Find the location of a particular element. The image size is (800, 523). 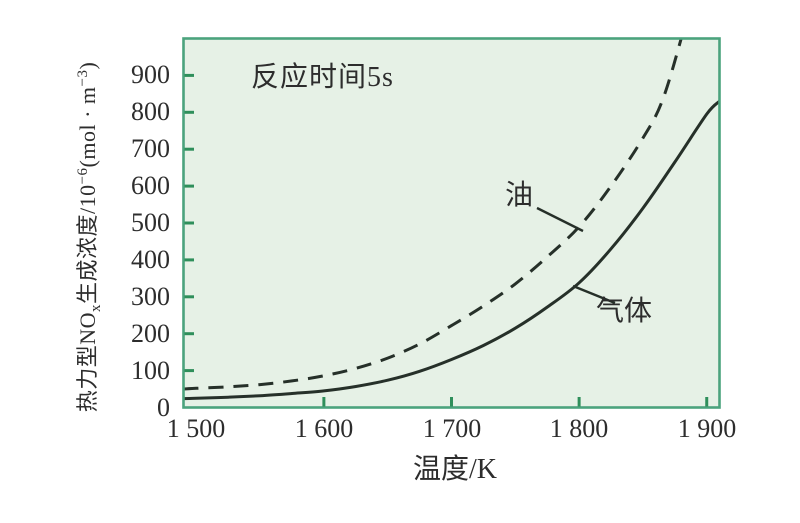

x-tick-label: 1 600 is located at coordinates (324, 428).